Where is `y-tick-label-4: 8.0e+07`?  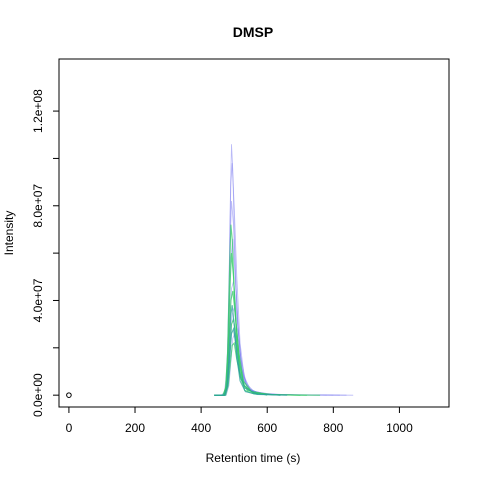 y-tick-label-4: 8.0e+07 is located at coordinates (38, 206).